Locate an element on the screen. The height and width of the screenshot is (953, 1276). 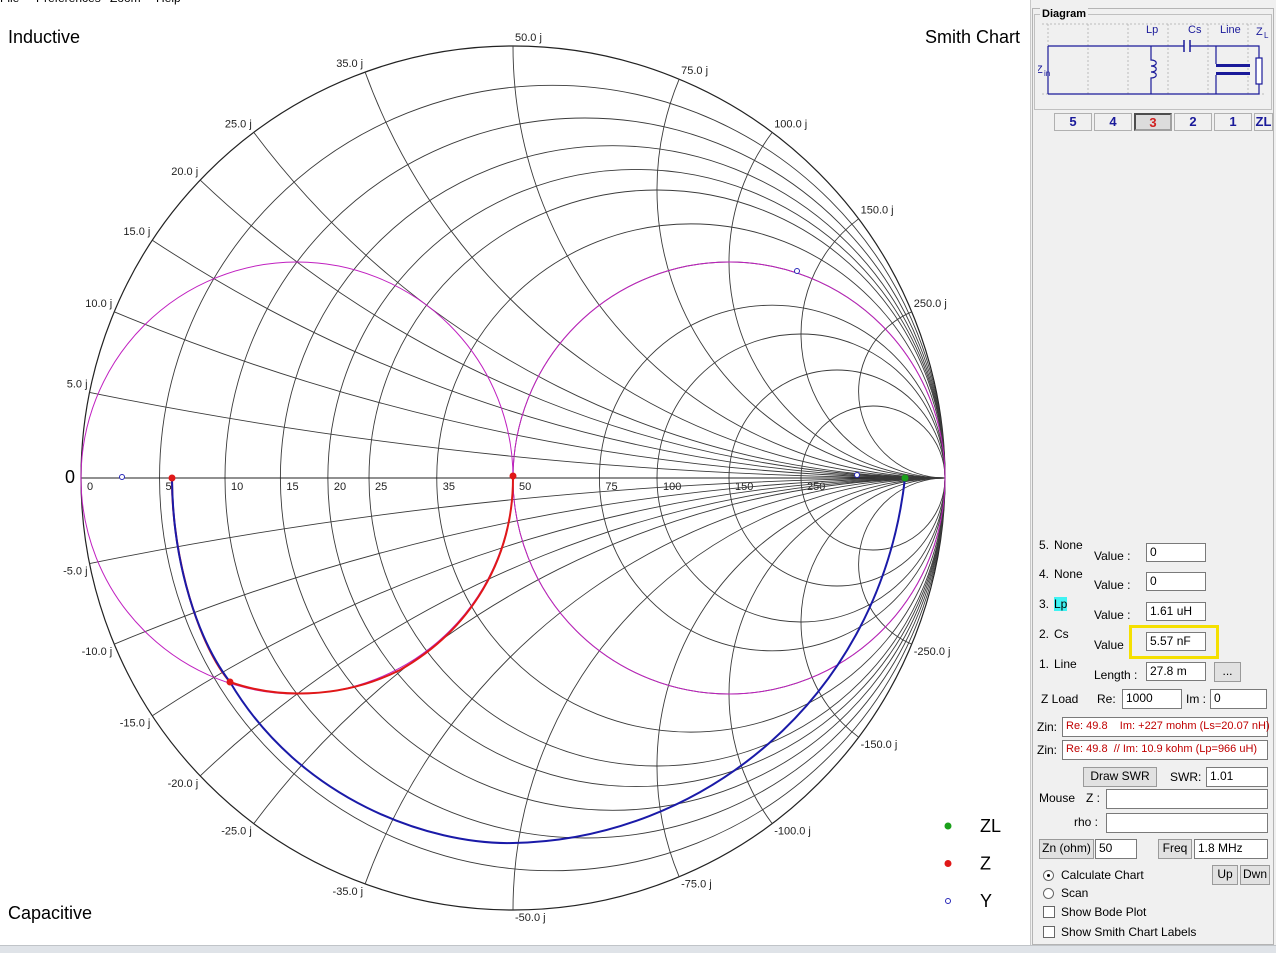
stage-button: 3 is located at coordinates (1153, 122).